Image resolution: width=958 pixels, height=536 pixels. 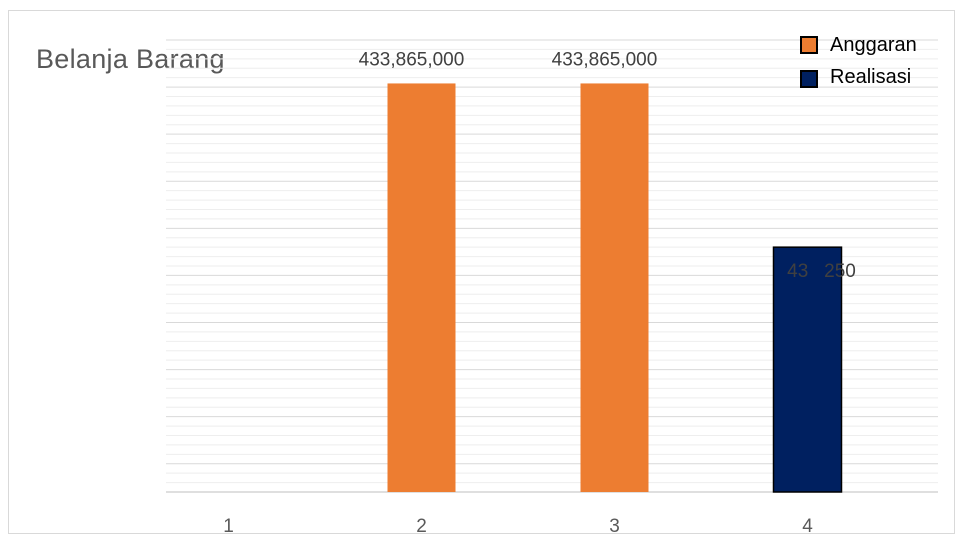 What do you see at coordinates (421, 526) in the screenshot?
I see `x-tick-label: 2` at bounding box center [421, 526].